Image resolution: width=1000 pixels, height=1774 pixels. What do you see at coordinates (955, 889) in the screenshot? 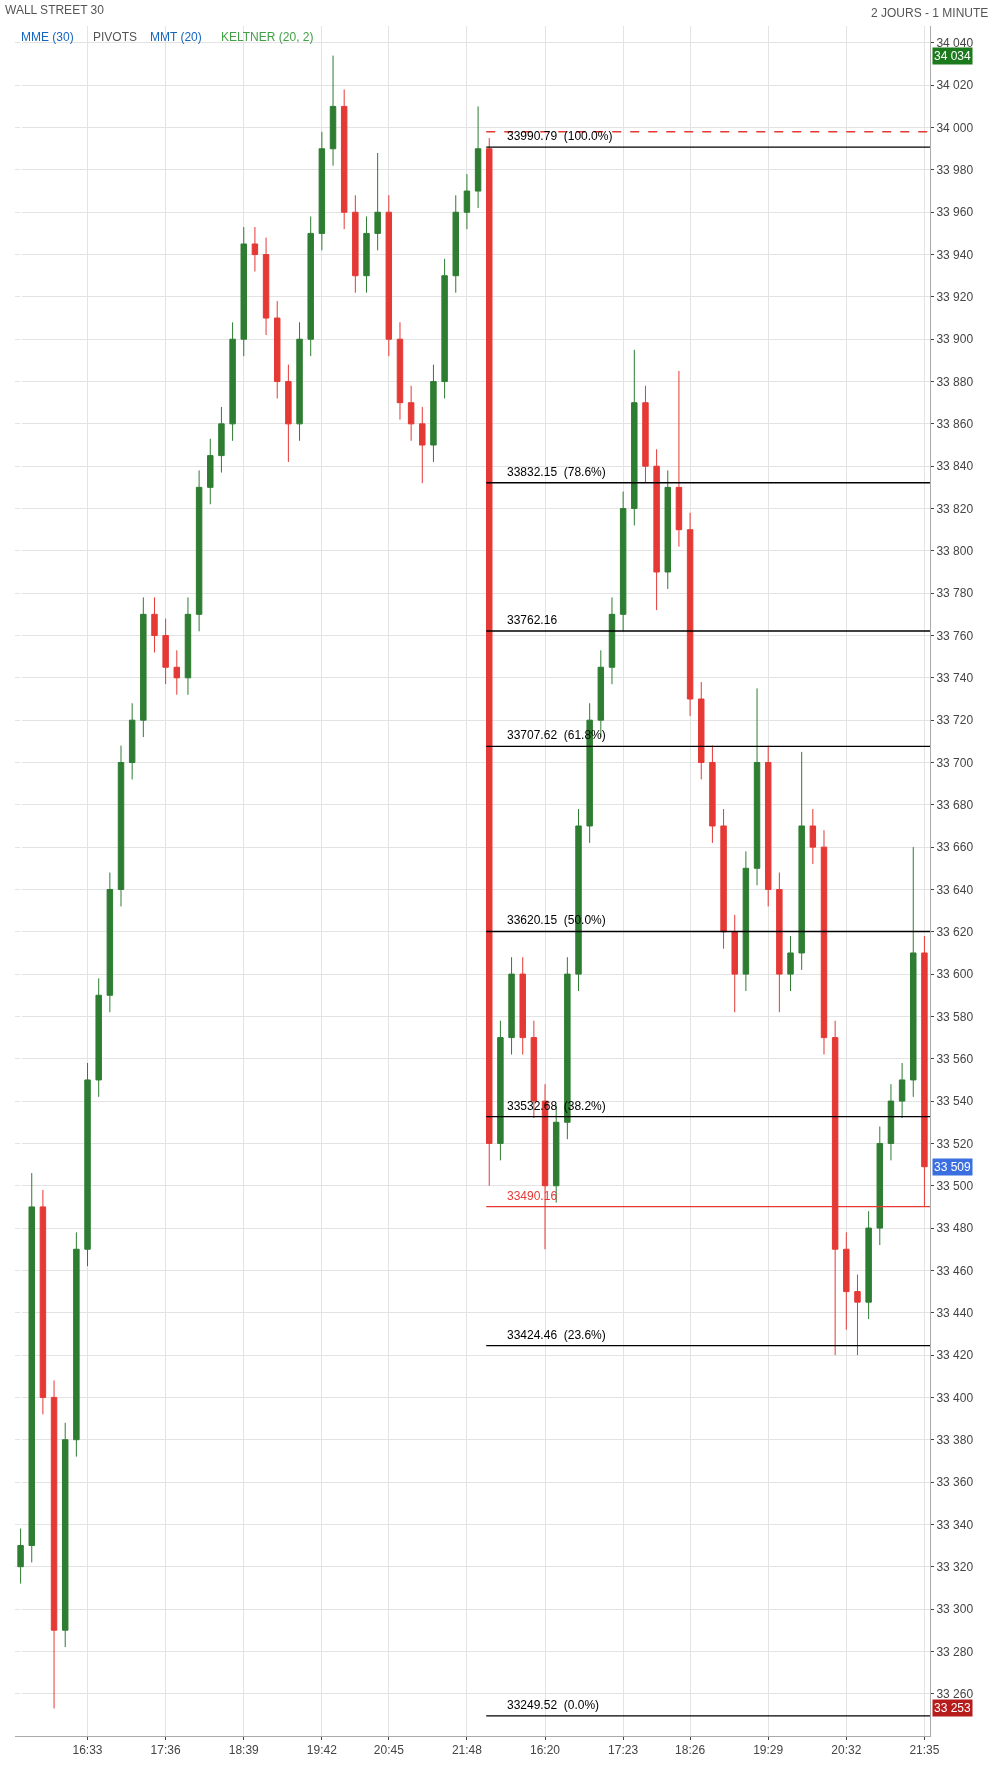
I see `y-tick-label: 33 640` at bounding box center [955, 889].